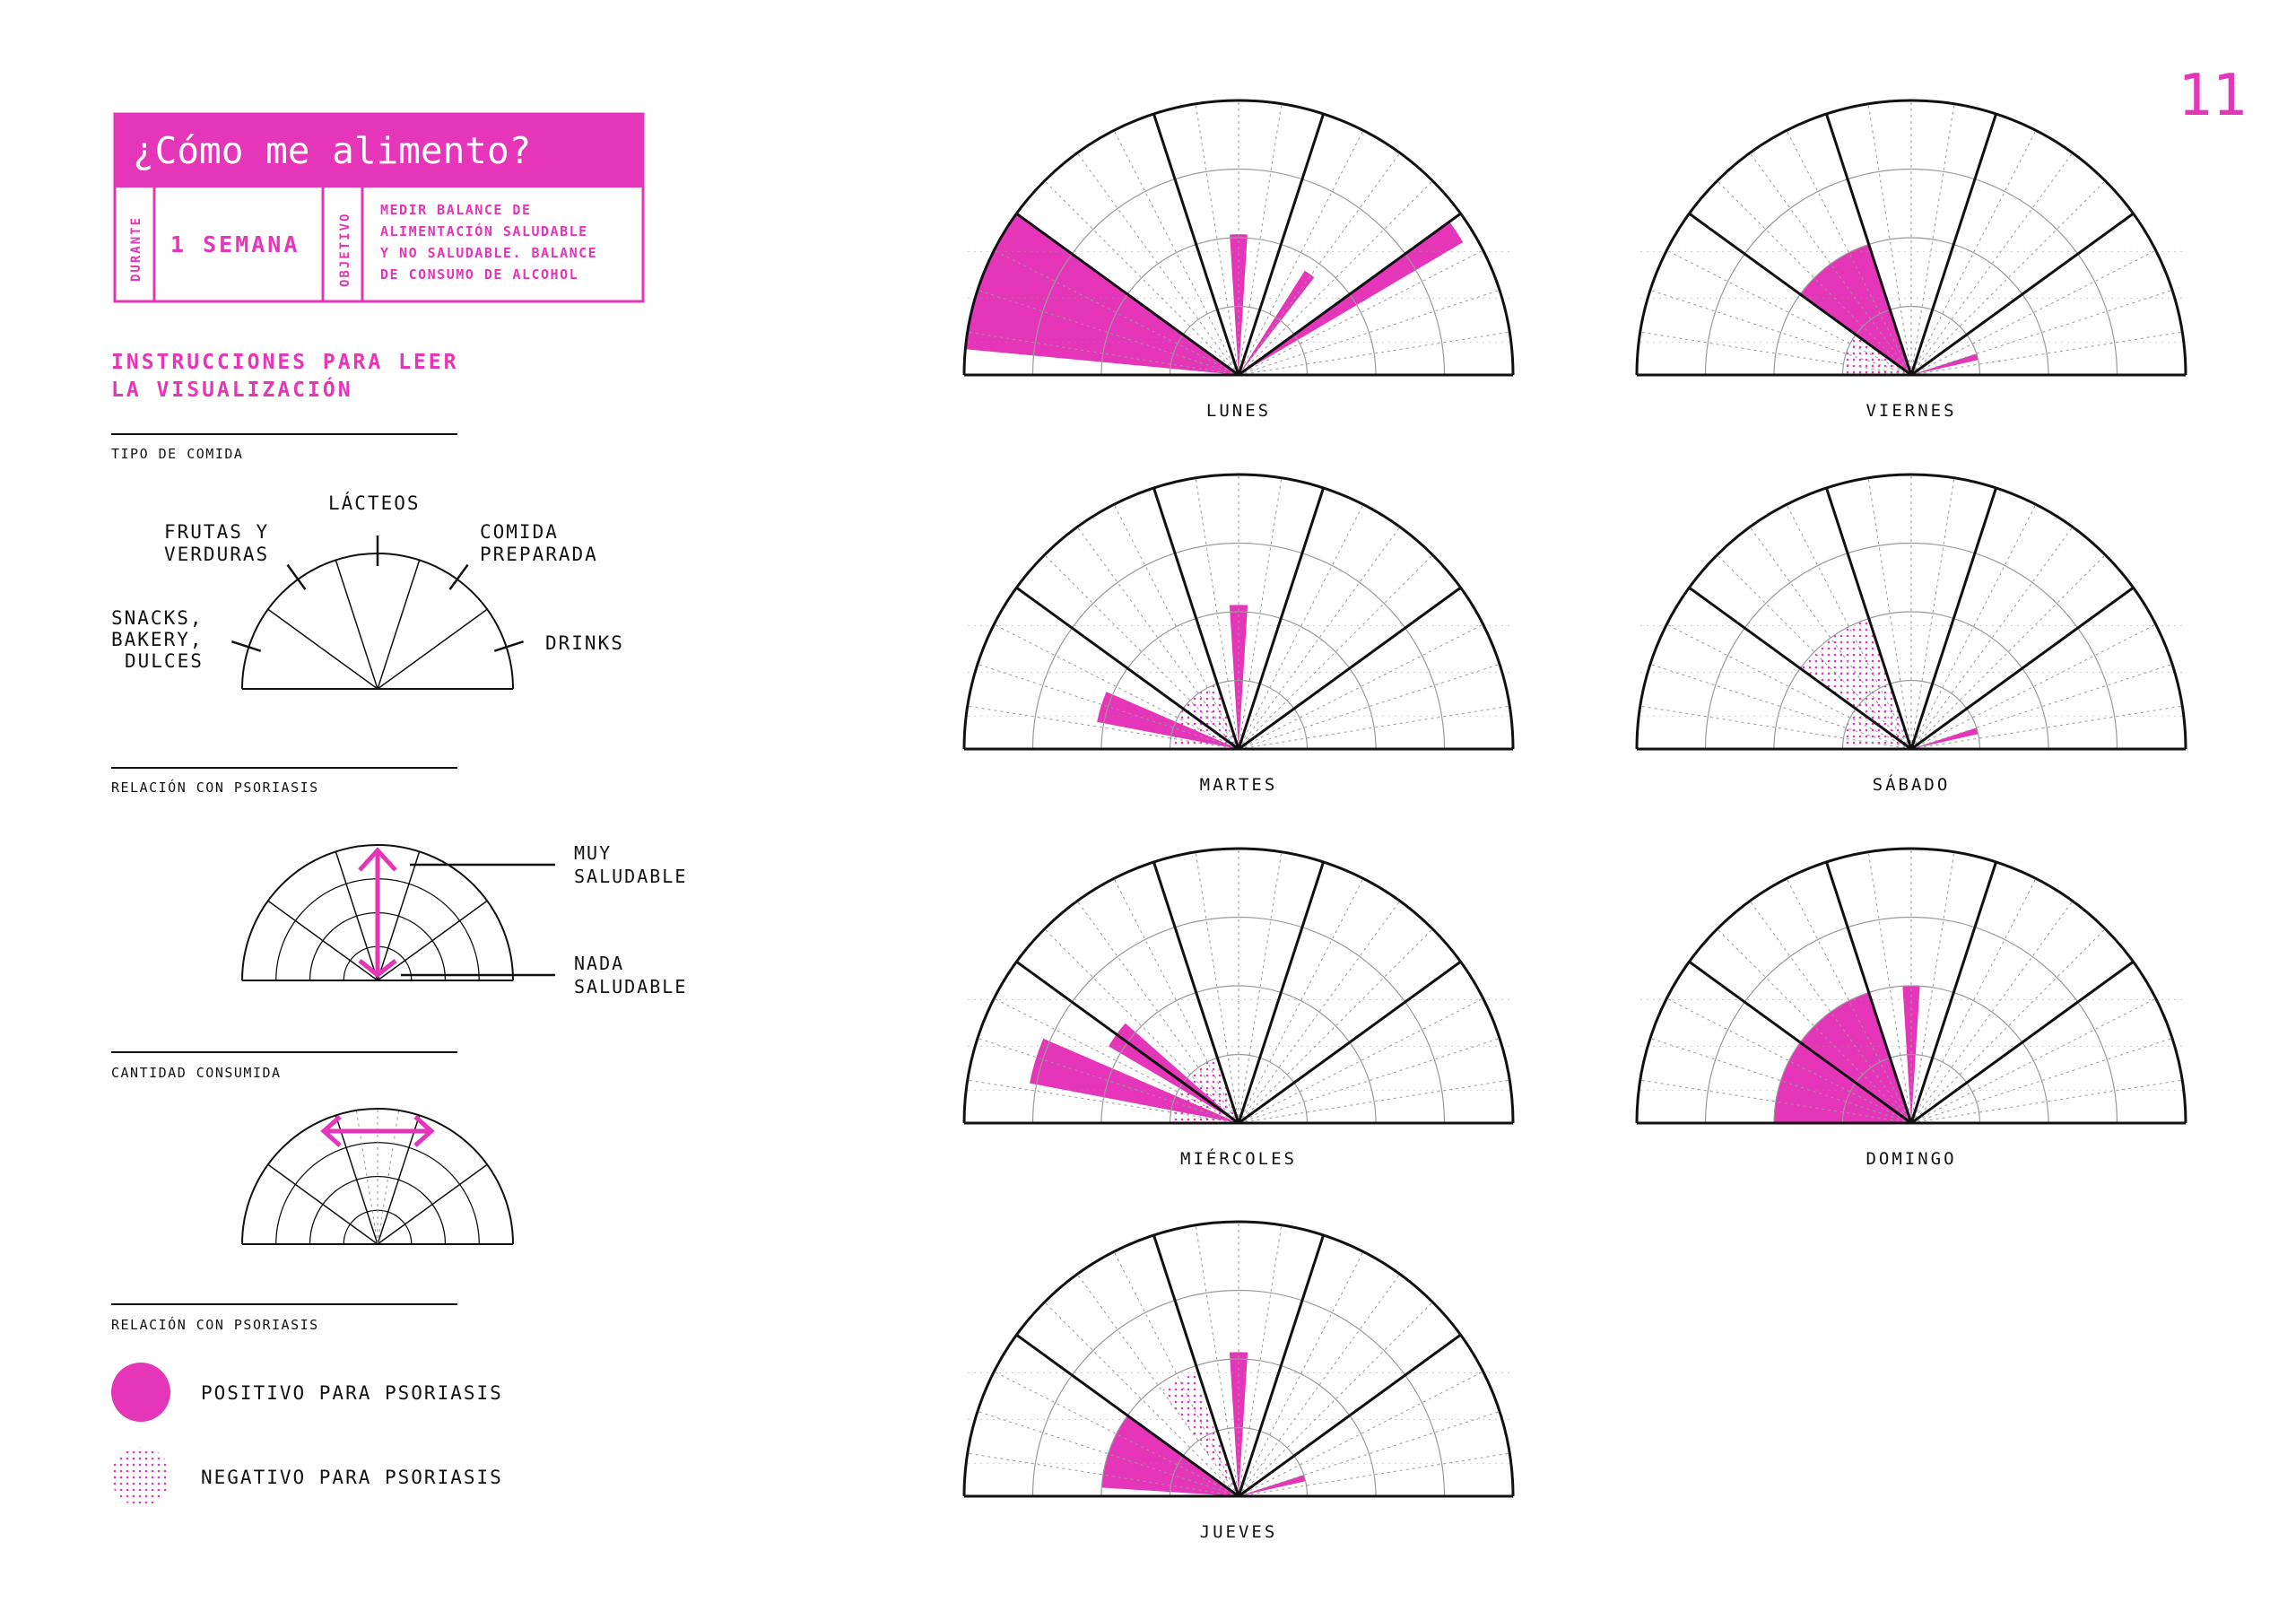 The width and height of the screenshot is (2296, 1620). I want to click on legend-negative-label: NEGATIVO PARA PSORIASIS, so click(352, 1478).